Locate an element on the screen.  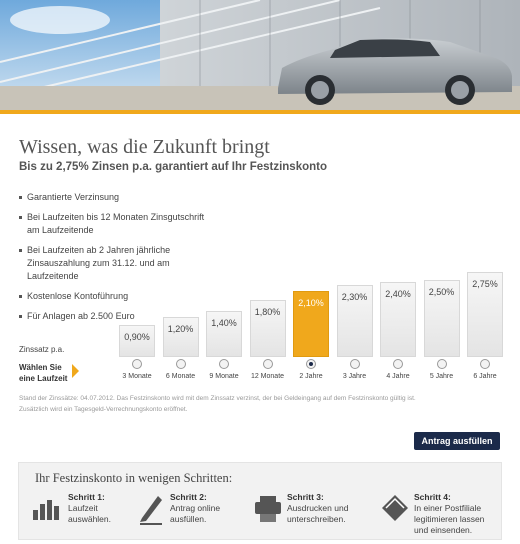
term-label: 3 Monate is located at coordinates (137, 376).